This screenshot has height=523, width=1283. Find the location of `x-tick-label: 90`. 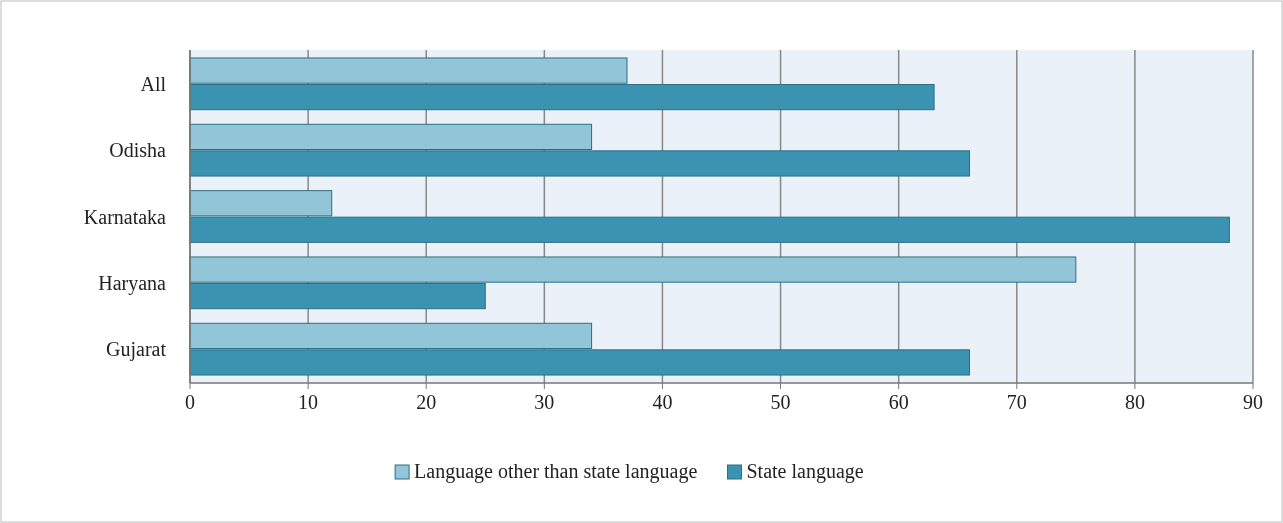

x-tick-label: 90 is located at coordinates (1253, 402).